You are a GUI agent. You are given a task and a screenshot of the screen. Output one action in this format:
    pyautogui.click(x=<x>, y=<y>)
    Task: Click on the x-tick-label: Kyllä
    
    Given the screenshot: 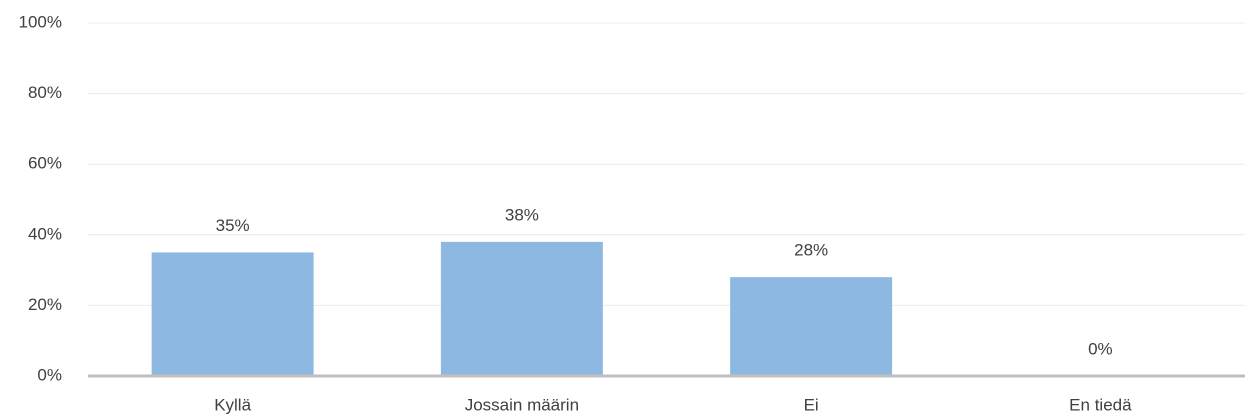 What is the action you would take?
    pyautogui.click(x=232, y=404)
    